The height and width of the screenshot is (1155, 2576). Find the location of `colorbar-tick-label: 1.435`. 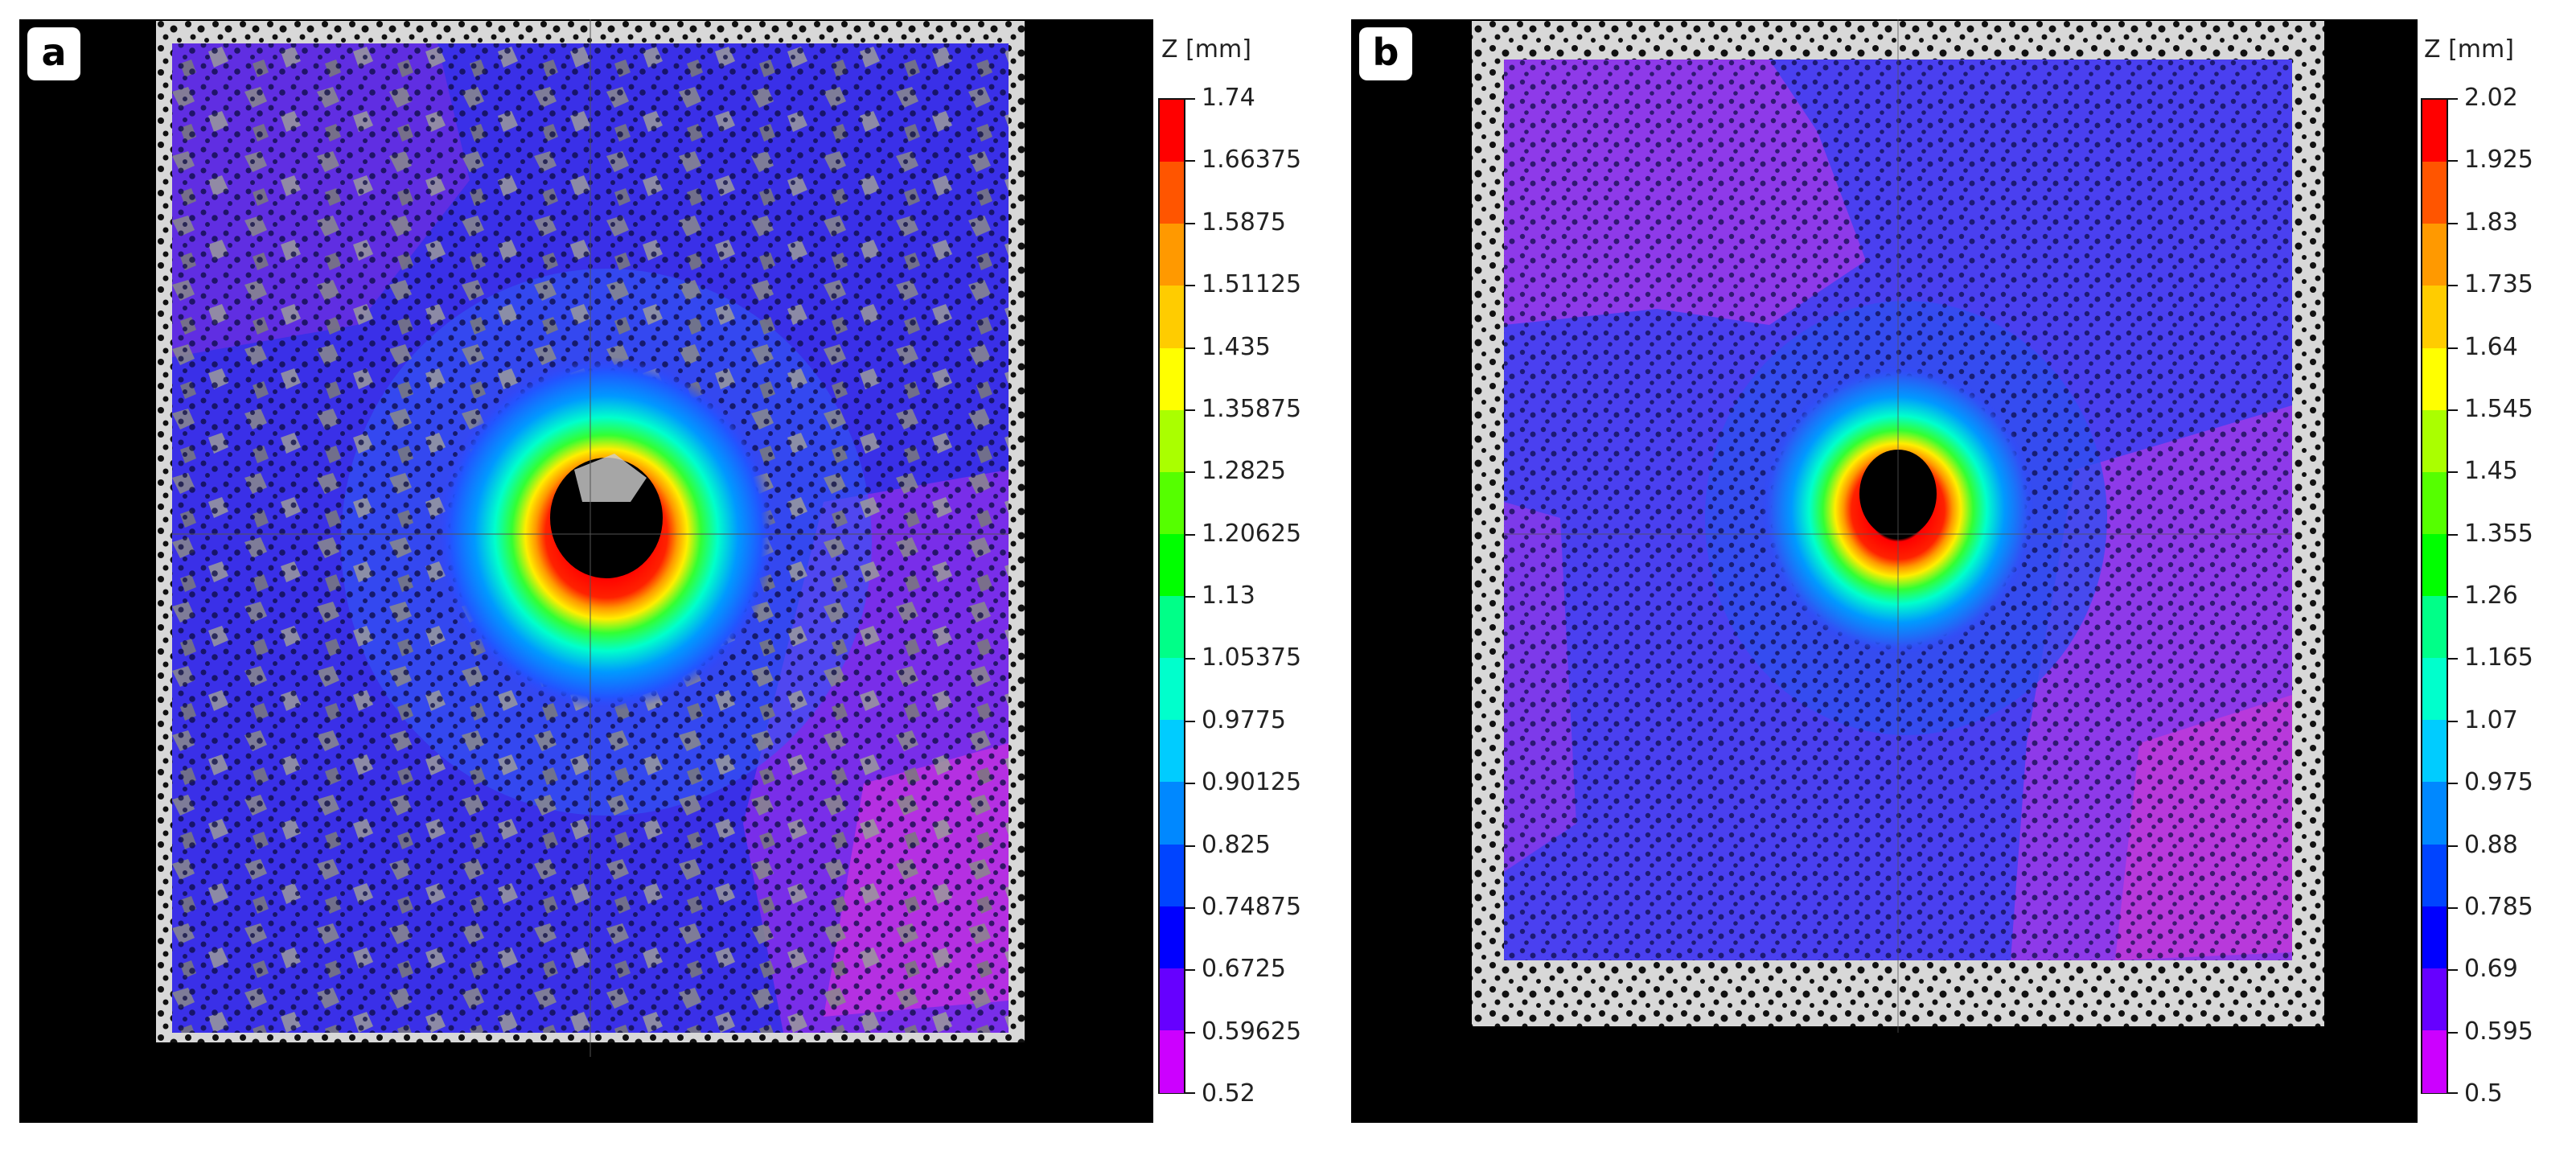

colorbar-tick-label: 1.435 is located at coordinates (1236, 346).